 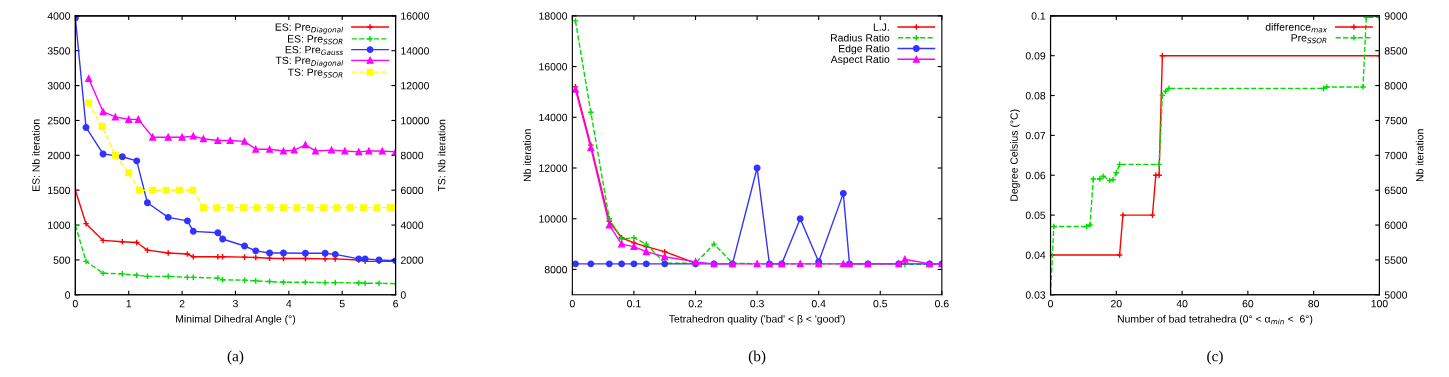 I want to click on y-tick-label: 0.04, so click(x=1035, y=255).